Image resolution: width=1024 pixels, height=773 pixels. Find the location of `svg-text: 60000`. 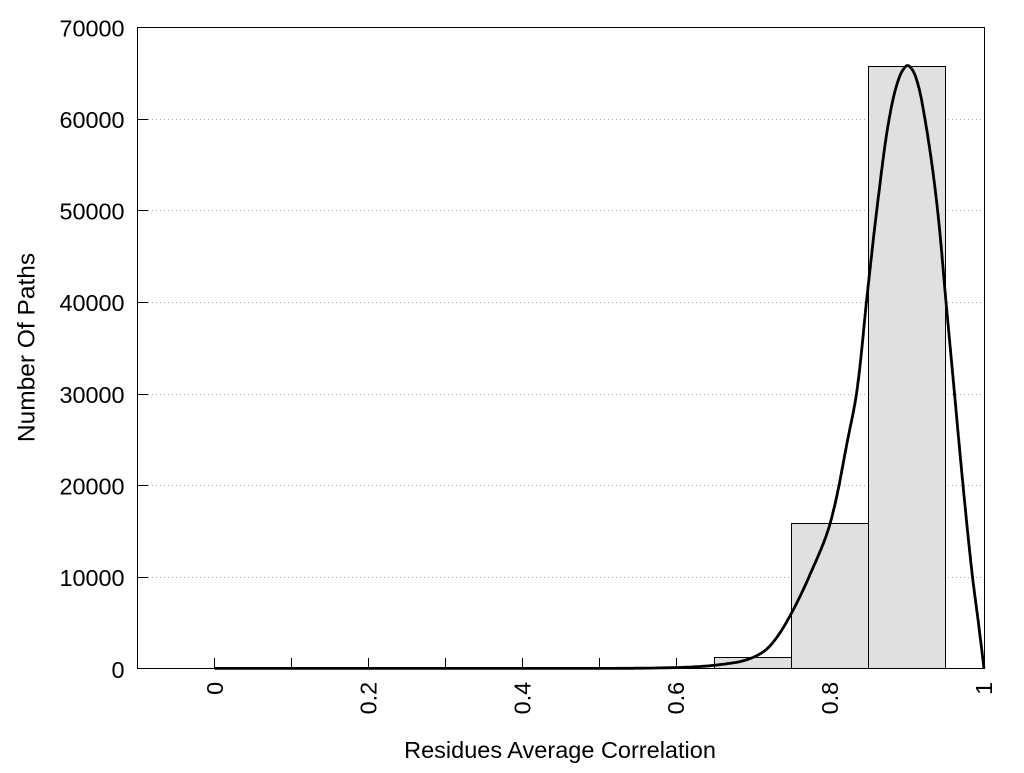

svg-text: 60000 is located at coordinates (91, 120).